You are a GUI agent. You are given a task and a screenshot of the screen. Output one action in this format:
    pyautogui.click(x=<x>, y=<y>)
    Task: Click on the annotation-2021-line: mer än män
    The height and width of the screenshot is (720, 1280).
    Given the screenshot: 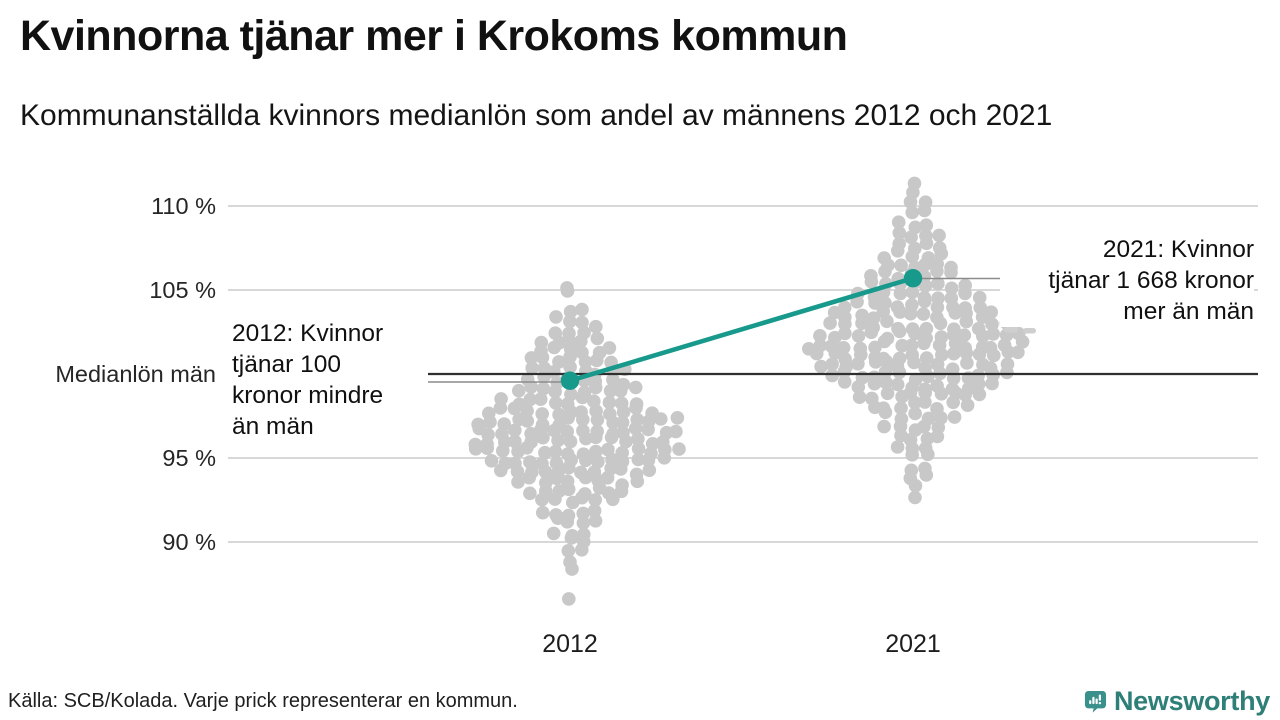 What is the action you would take?
    pyautogui.click(x=1188, y=311)
    